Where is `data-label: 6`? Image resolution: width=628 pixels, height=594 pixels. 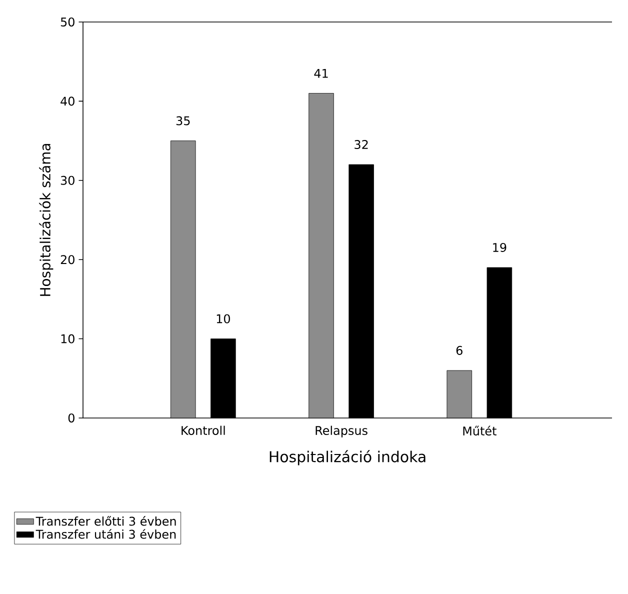
data-label: 6 is located at coordinates (459, 350).